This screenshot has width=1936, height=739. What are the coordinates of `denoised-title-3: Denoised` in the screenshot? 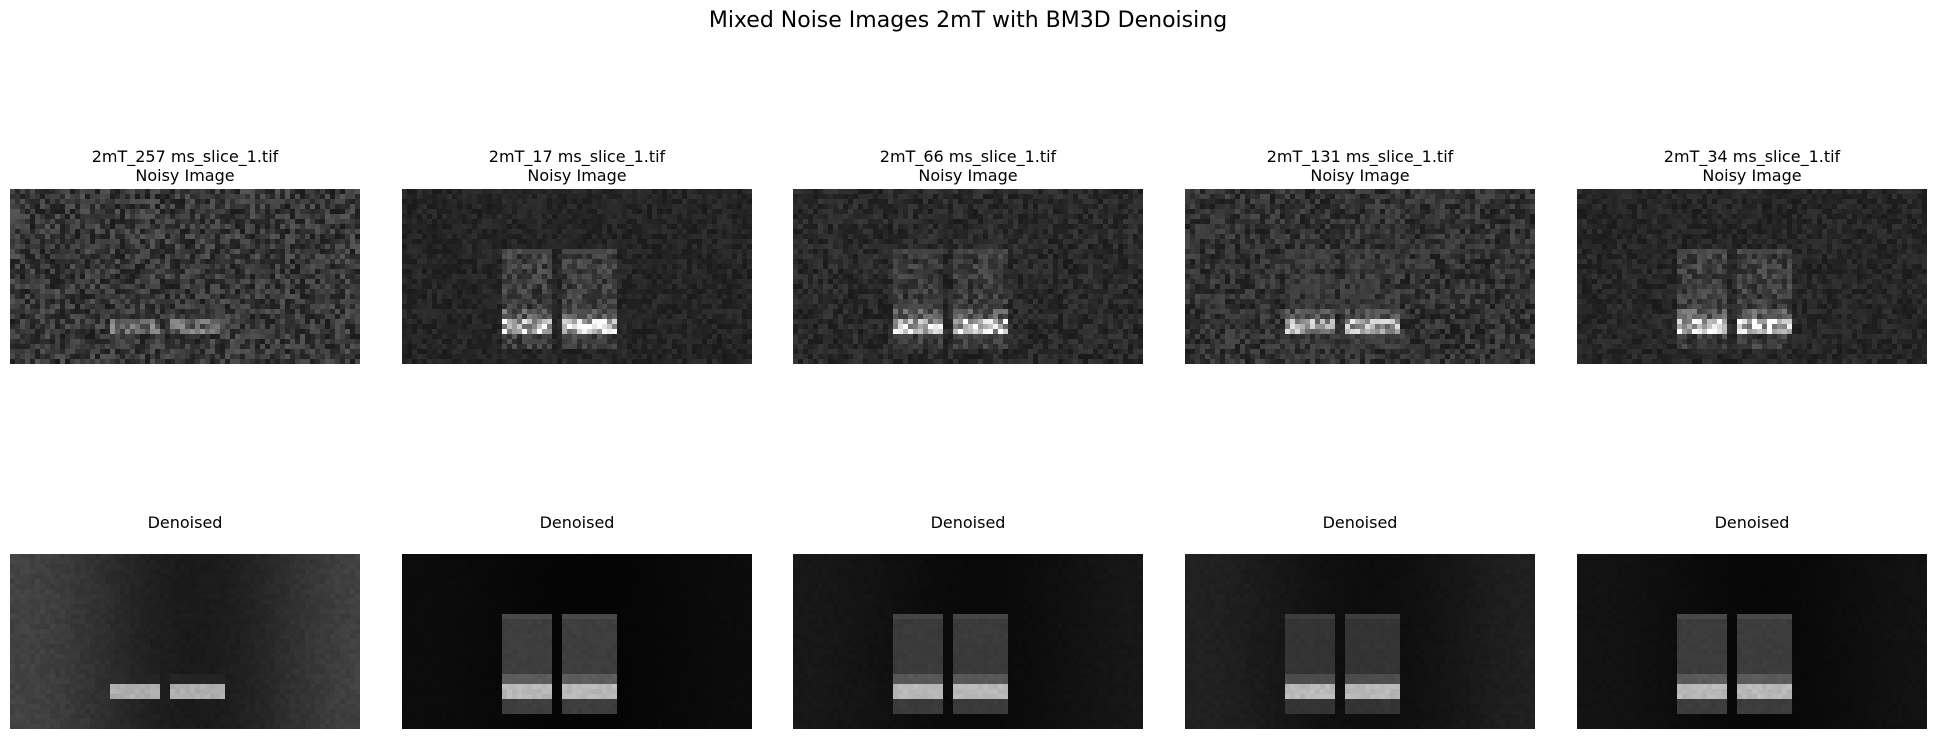 It's located at (968, 522).